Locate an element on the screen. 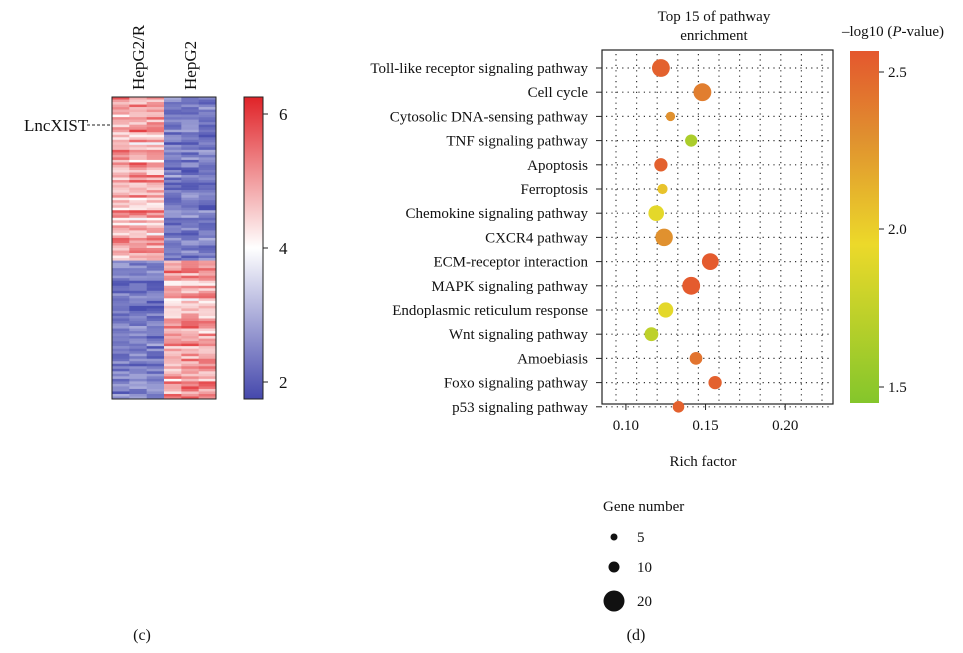  pathway-label: TNF signaling pathway is located at coordinates (517, 142).